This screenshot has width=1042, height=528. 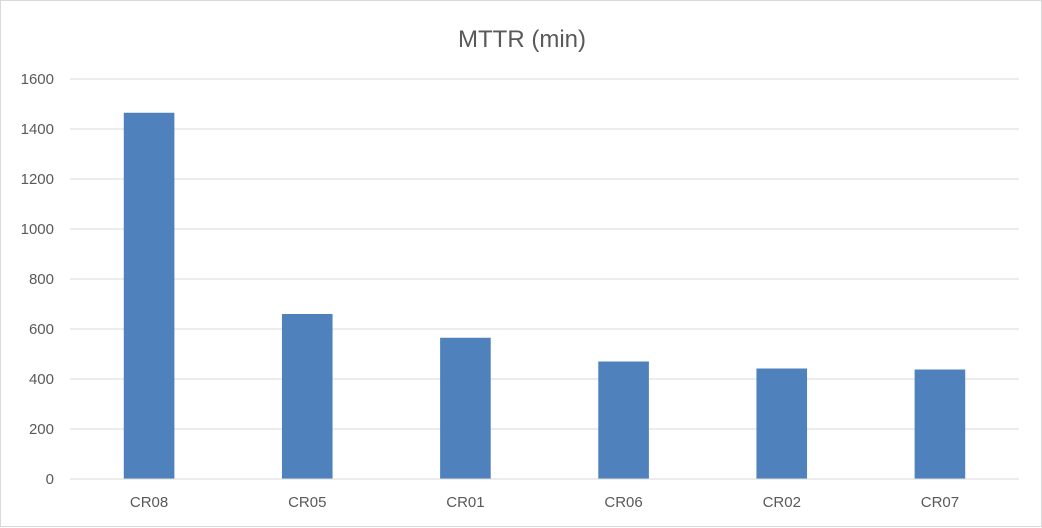 I want to click on y-tick-label: 600, so click(x=41, y=329).